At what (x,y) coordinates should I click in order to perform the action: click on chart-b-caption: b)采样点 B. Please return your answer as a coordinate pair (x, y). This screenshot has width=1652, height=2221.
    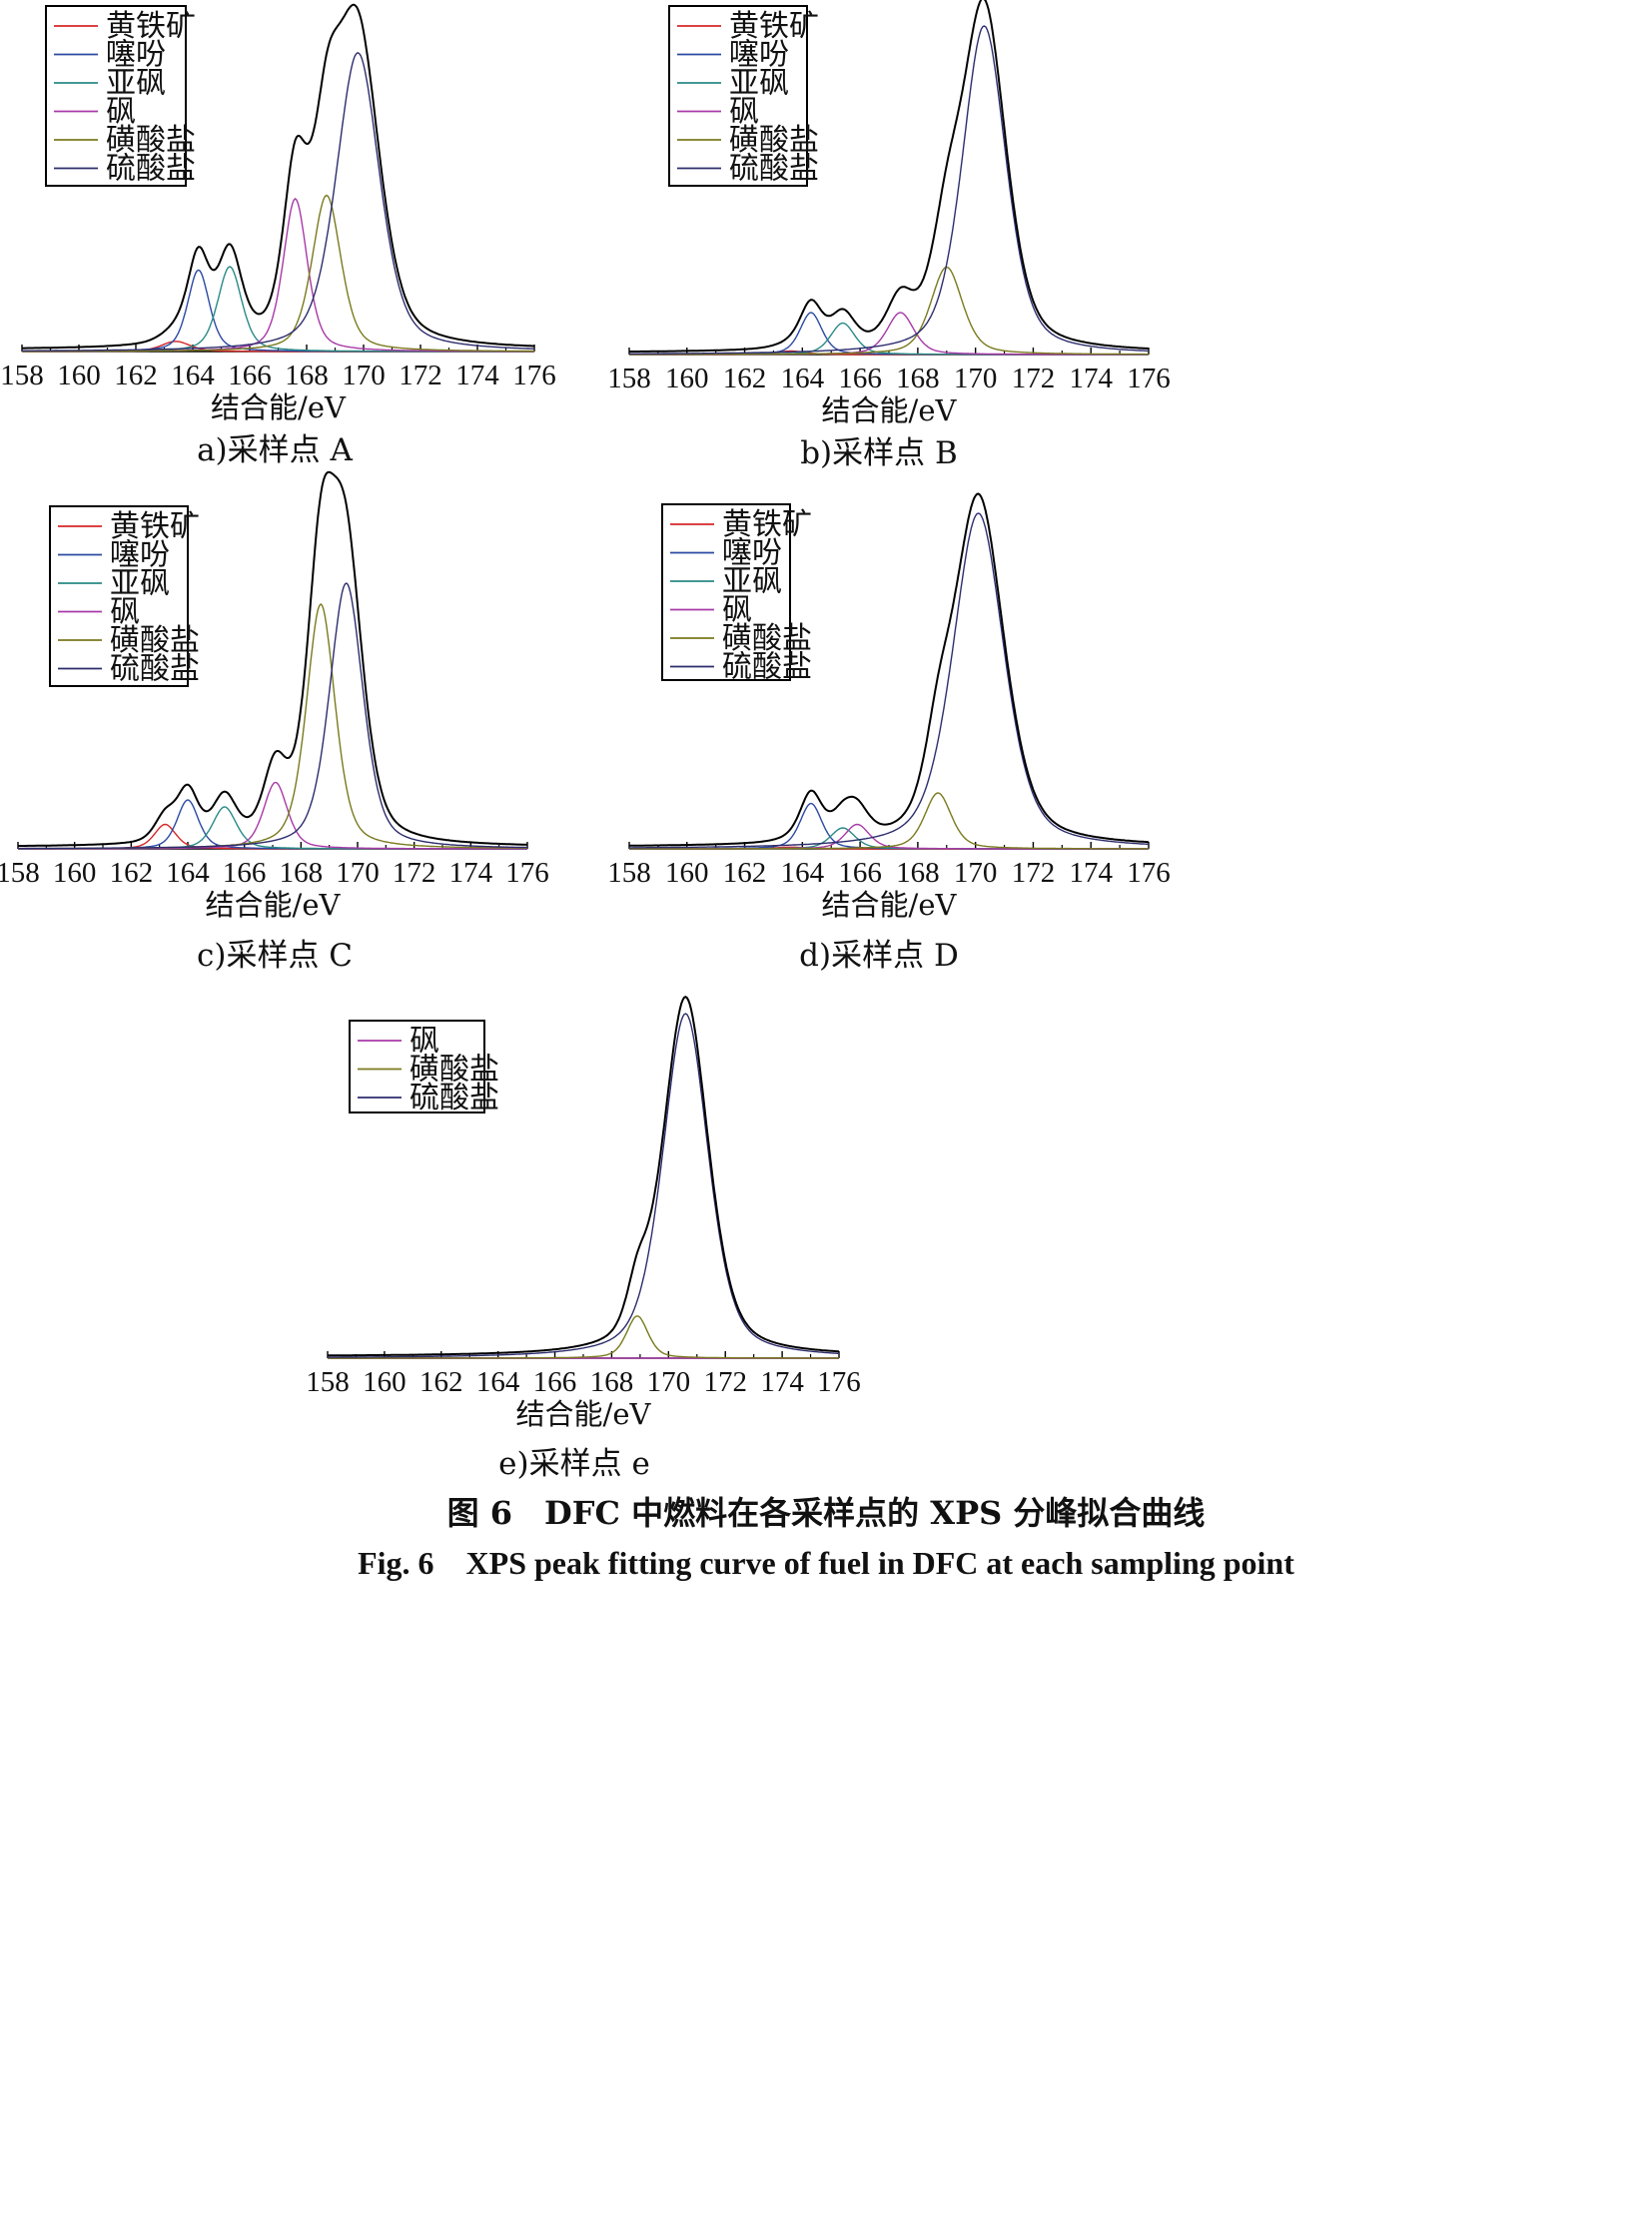
    Looking at the image, I should click on (879, 453).